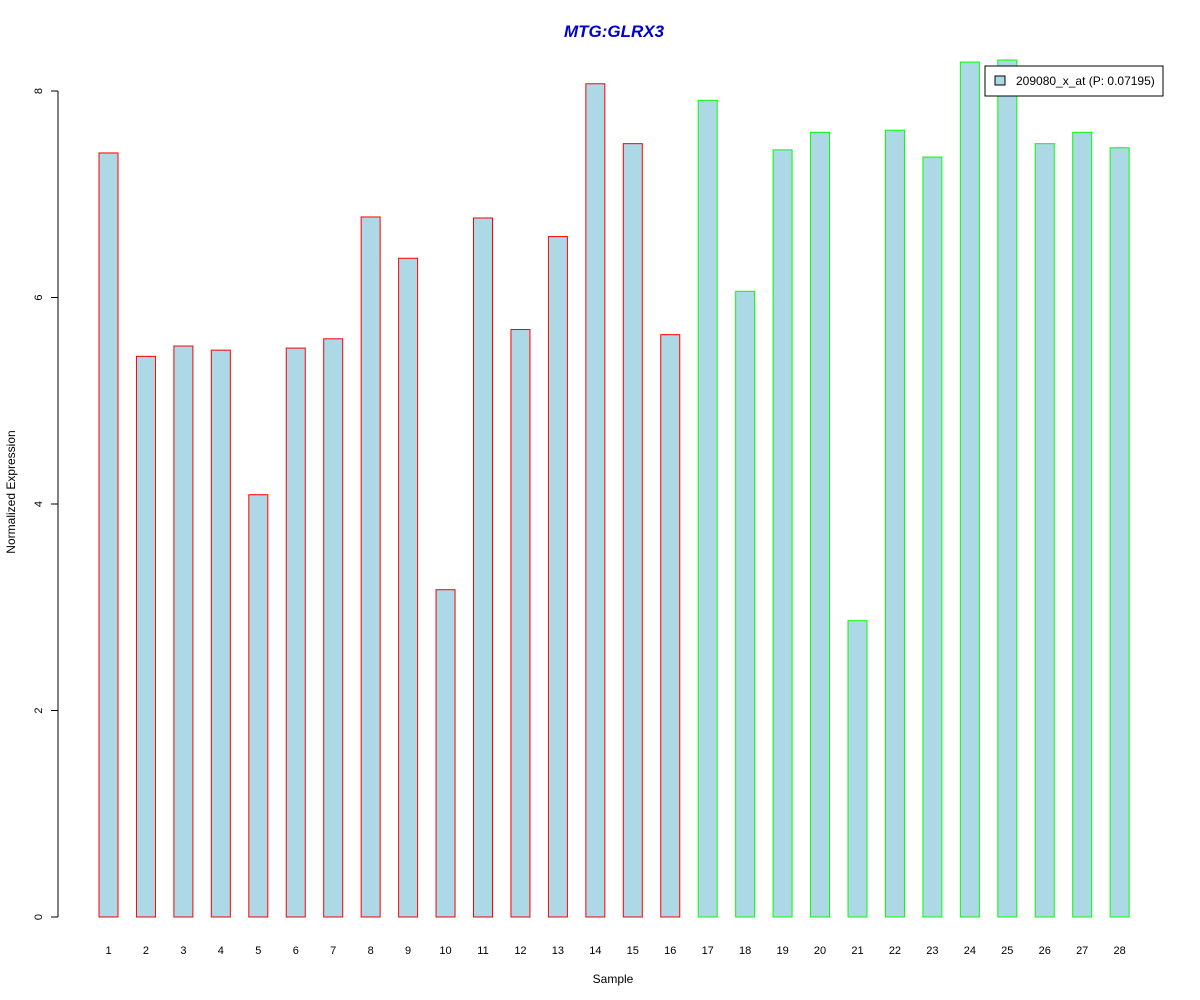 Image resolution: width=1200 pixels, height=1000 pixels. What do you see at coordinates (11, 491) in the screenshot?
I see `y-axis-title: Normalized Expression` at bounding box center [11, 491].